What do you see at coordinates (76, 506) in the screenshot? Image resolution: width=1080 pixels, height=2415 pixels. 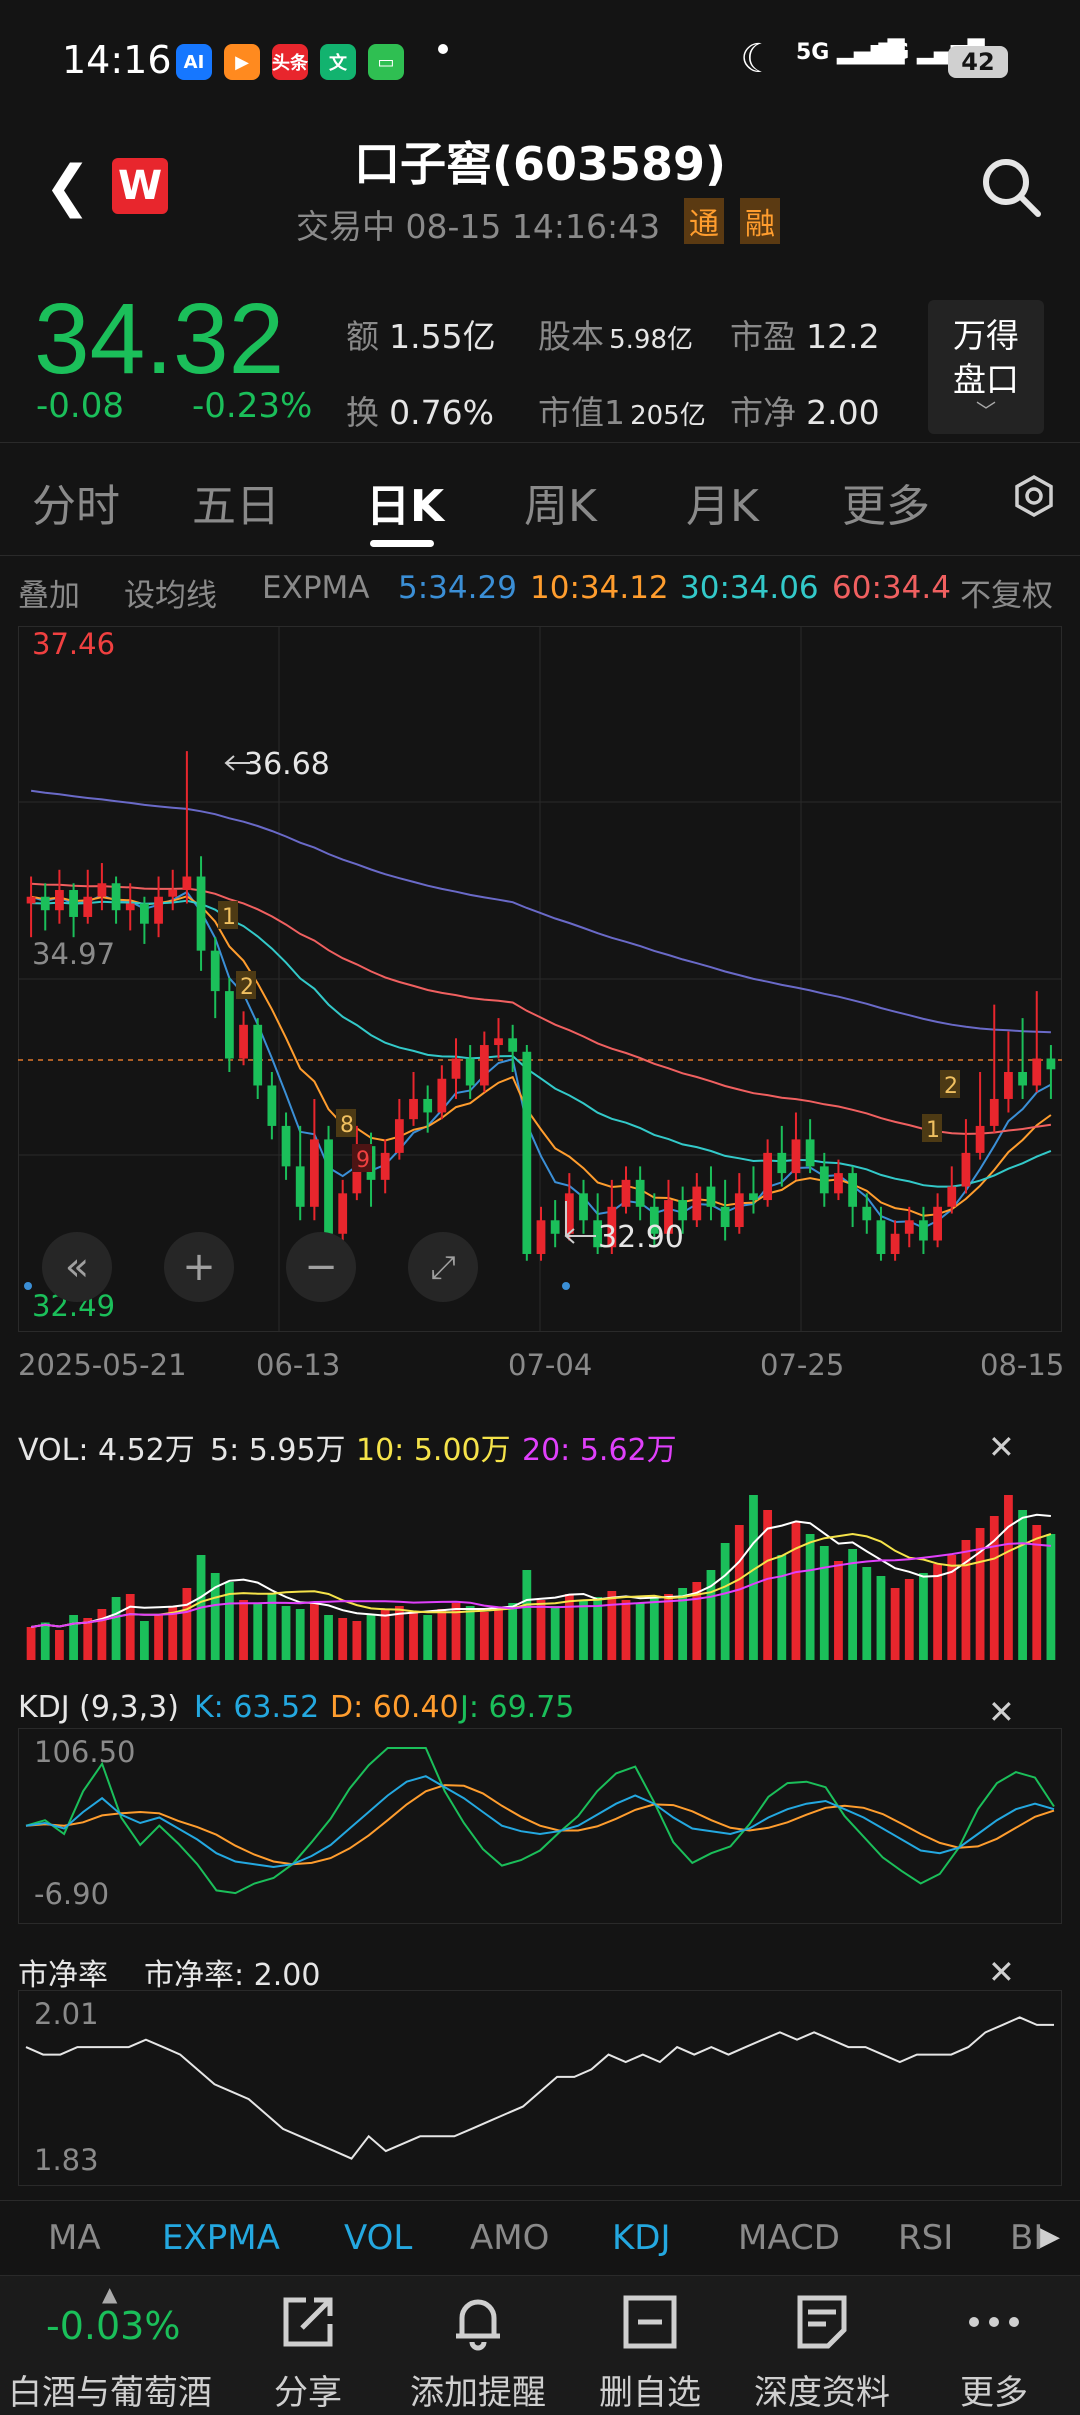 I see `tab-intraday: 分时` at bounding box center [76, 506].